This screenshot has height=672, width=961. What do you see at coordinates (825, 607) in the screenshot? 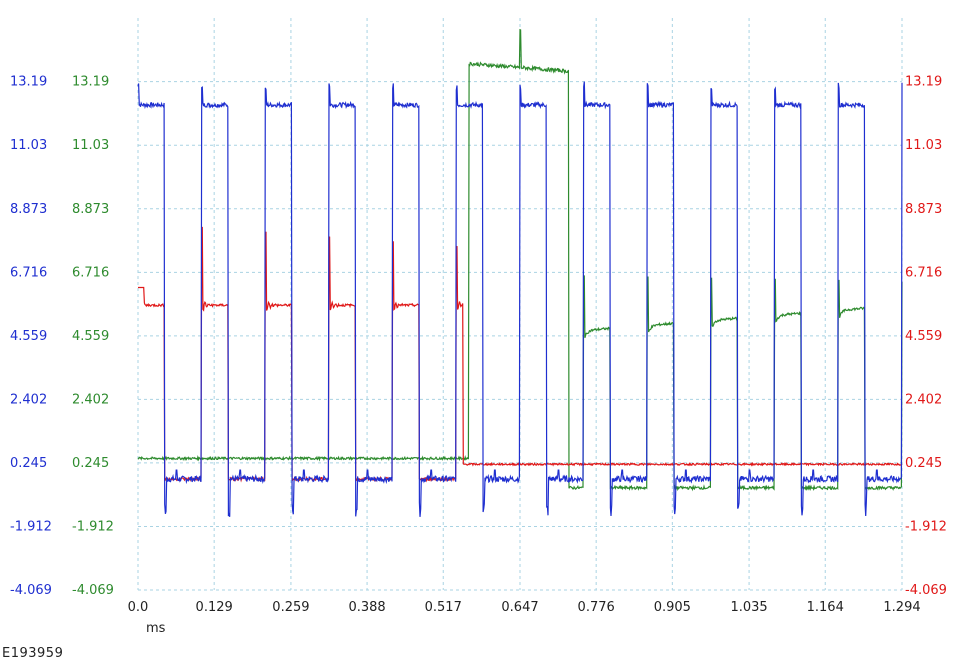
I see `x-tick-label: 1.164` at bounding box center [825, 607].